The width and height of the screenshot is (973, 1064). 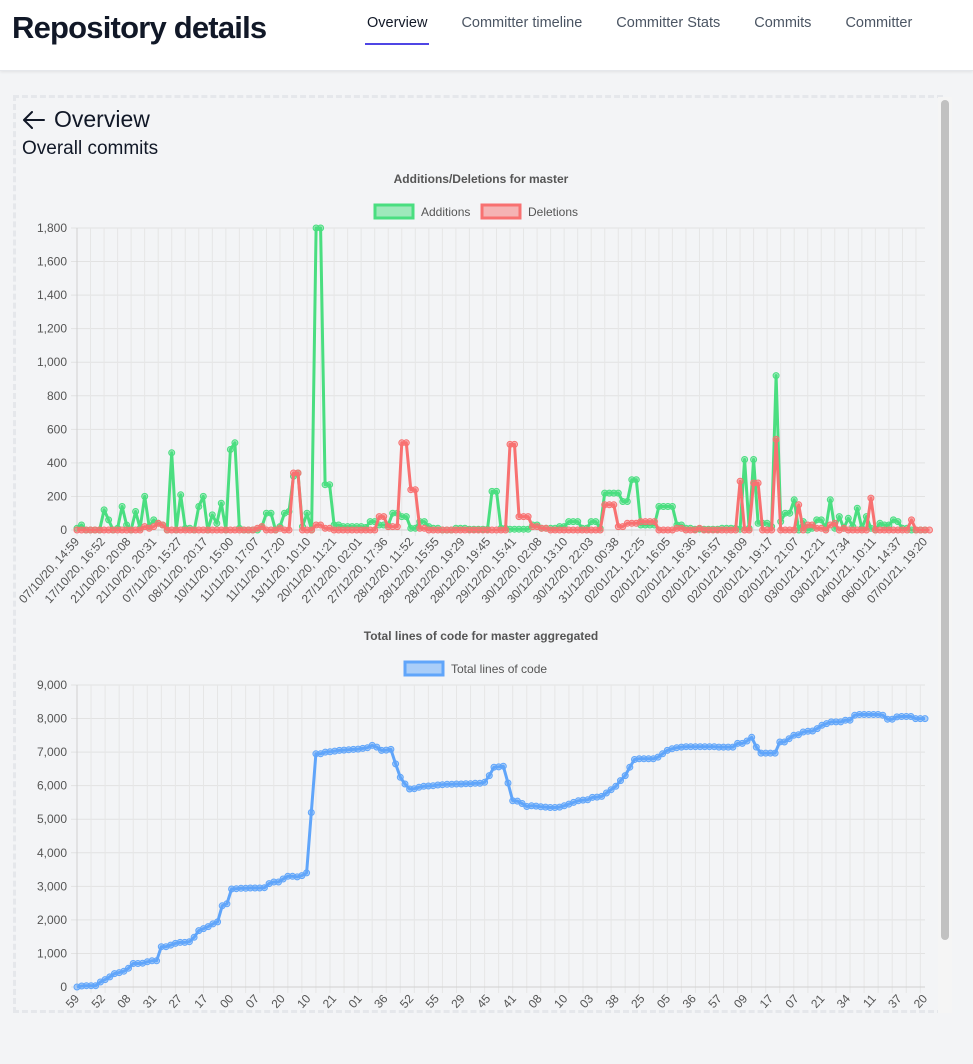 What do you see at coordinates (90, 148) in the screenshot?
I see `section-subtitle: Overall commits` at bounding box center [90, 148].